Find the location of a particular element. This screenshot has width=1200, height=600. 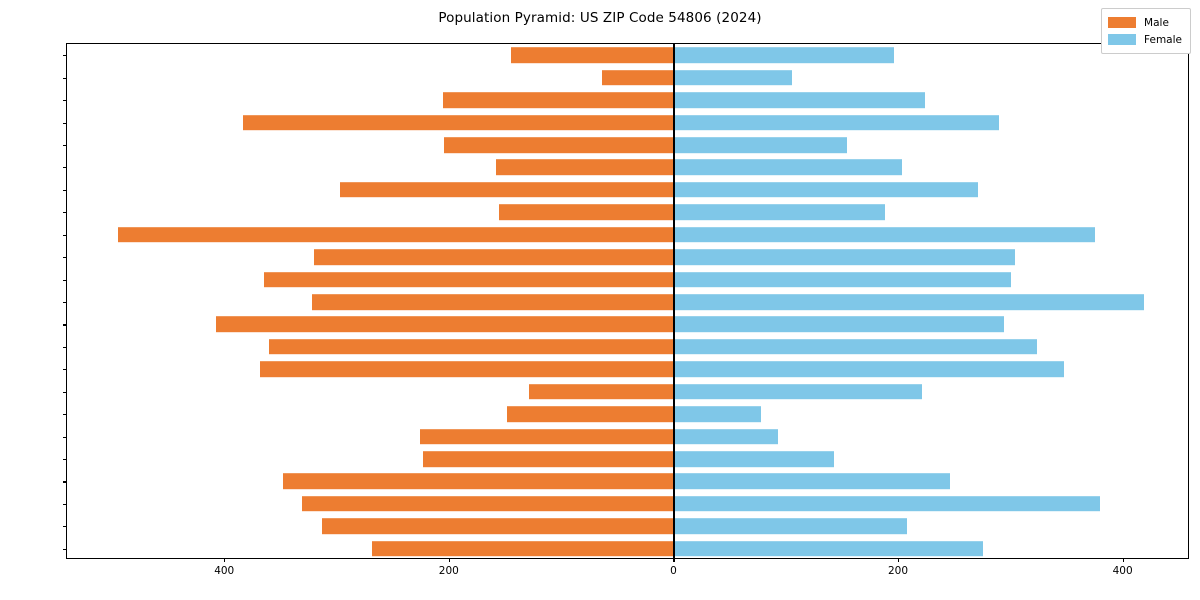

legend-swatch-male is located at coordinates (1122, 22).